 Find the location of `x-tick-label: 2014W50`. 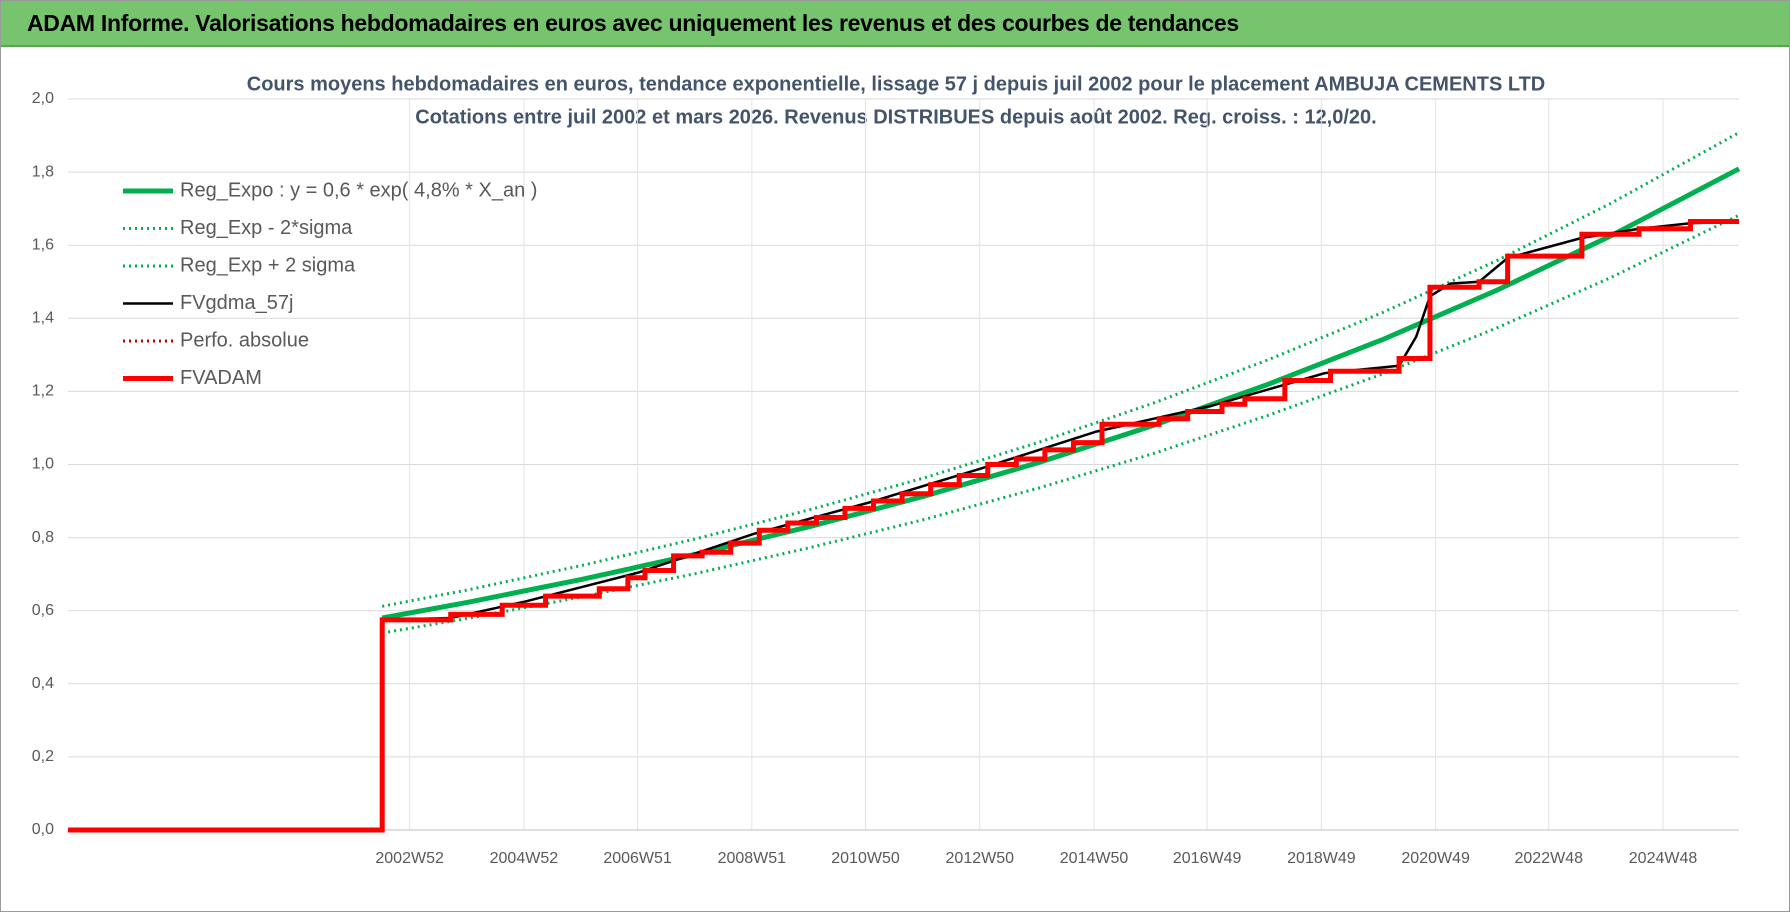

x-tick-label: 2014W50 is located at coordinates (1094, 858).